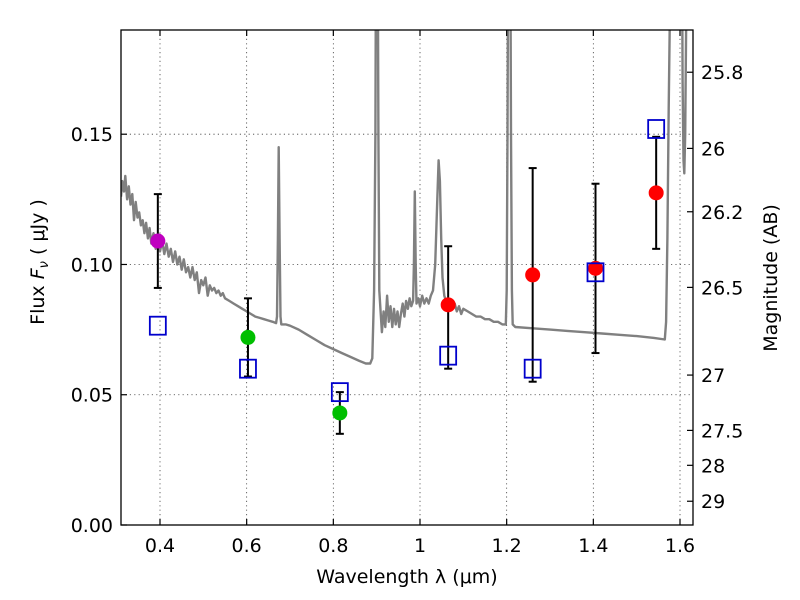 The height and width of the screenshot is (600, 800). What do you see at coordinates (680, 546) in the screenshot?
I see `x-tick-label: 1.6` at bounding box center [680, 546].